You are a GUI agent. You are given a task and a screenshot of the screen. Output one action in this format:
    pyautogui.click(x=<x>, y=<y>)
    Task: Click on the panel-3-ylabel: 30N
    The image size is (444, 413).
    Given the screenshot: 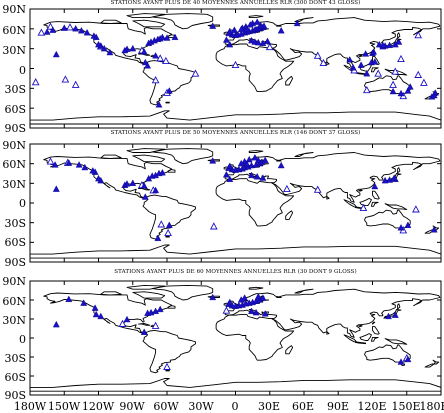 What is the action you would take?
    pyautogui.click(x=14, y=320)
    